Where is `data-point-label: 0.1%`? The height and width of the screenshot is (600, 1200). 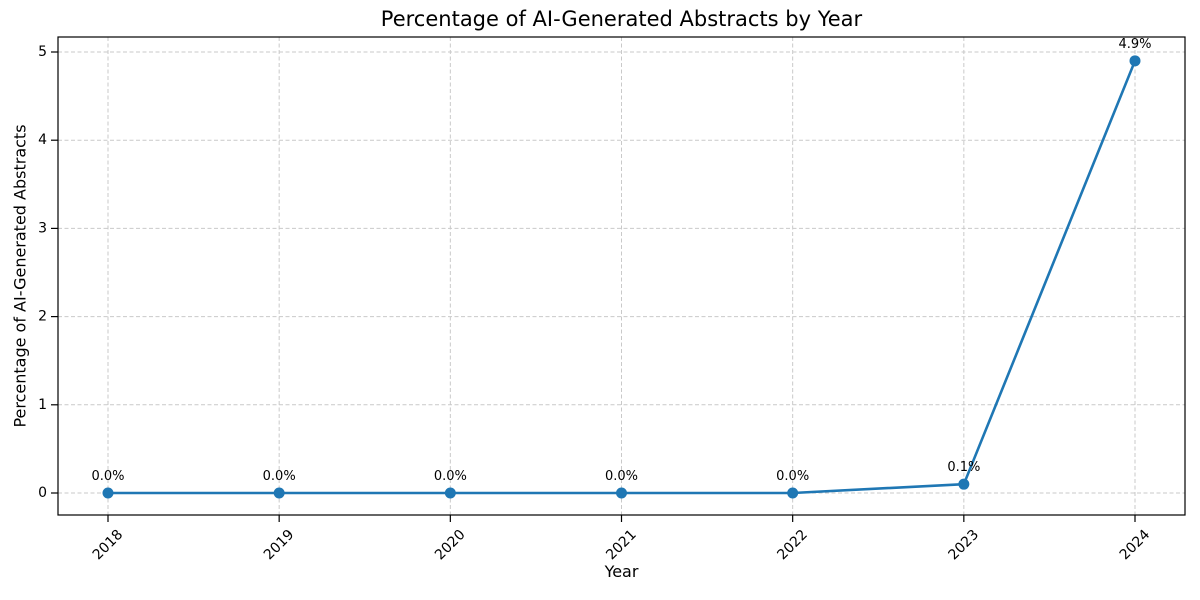
data-point-label: 0.1% is located at coordinates (963, 467).